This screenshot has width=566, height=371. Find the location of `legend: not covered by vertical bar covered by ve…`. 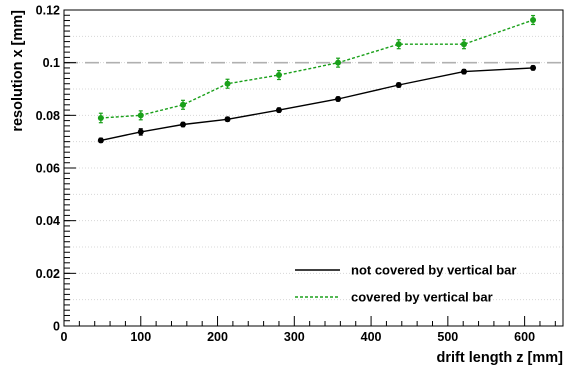

legend: not covered by vertical bar covered by ve… is located at coordinates (405, 284).